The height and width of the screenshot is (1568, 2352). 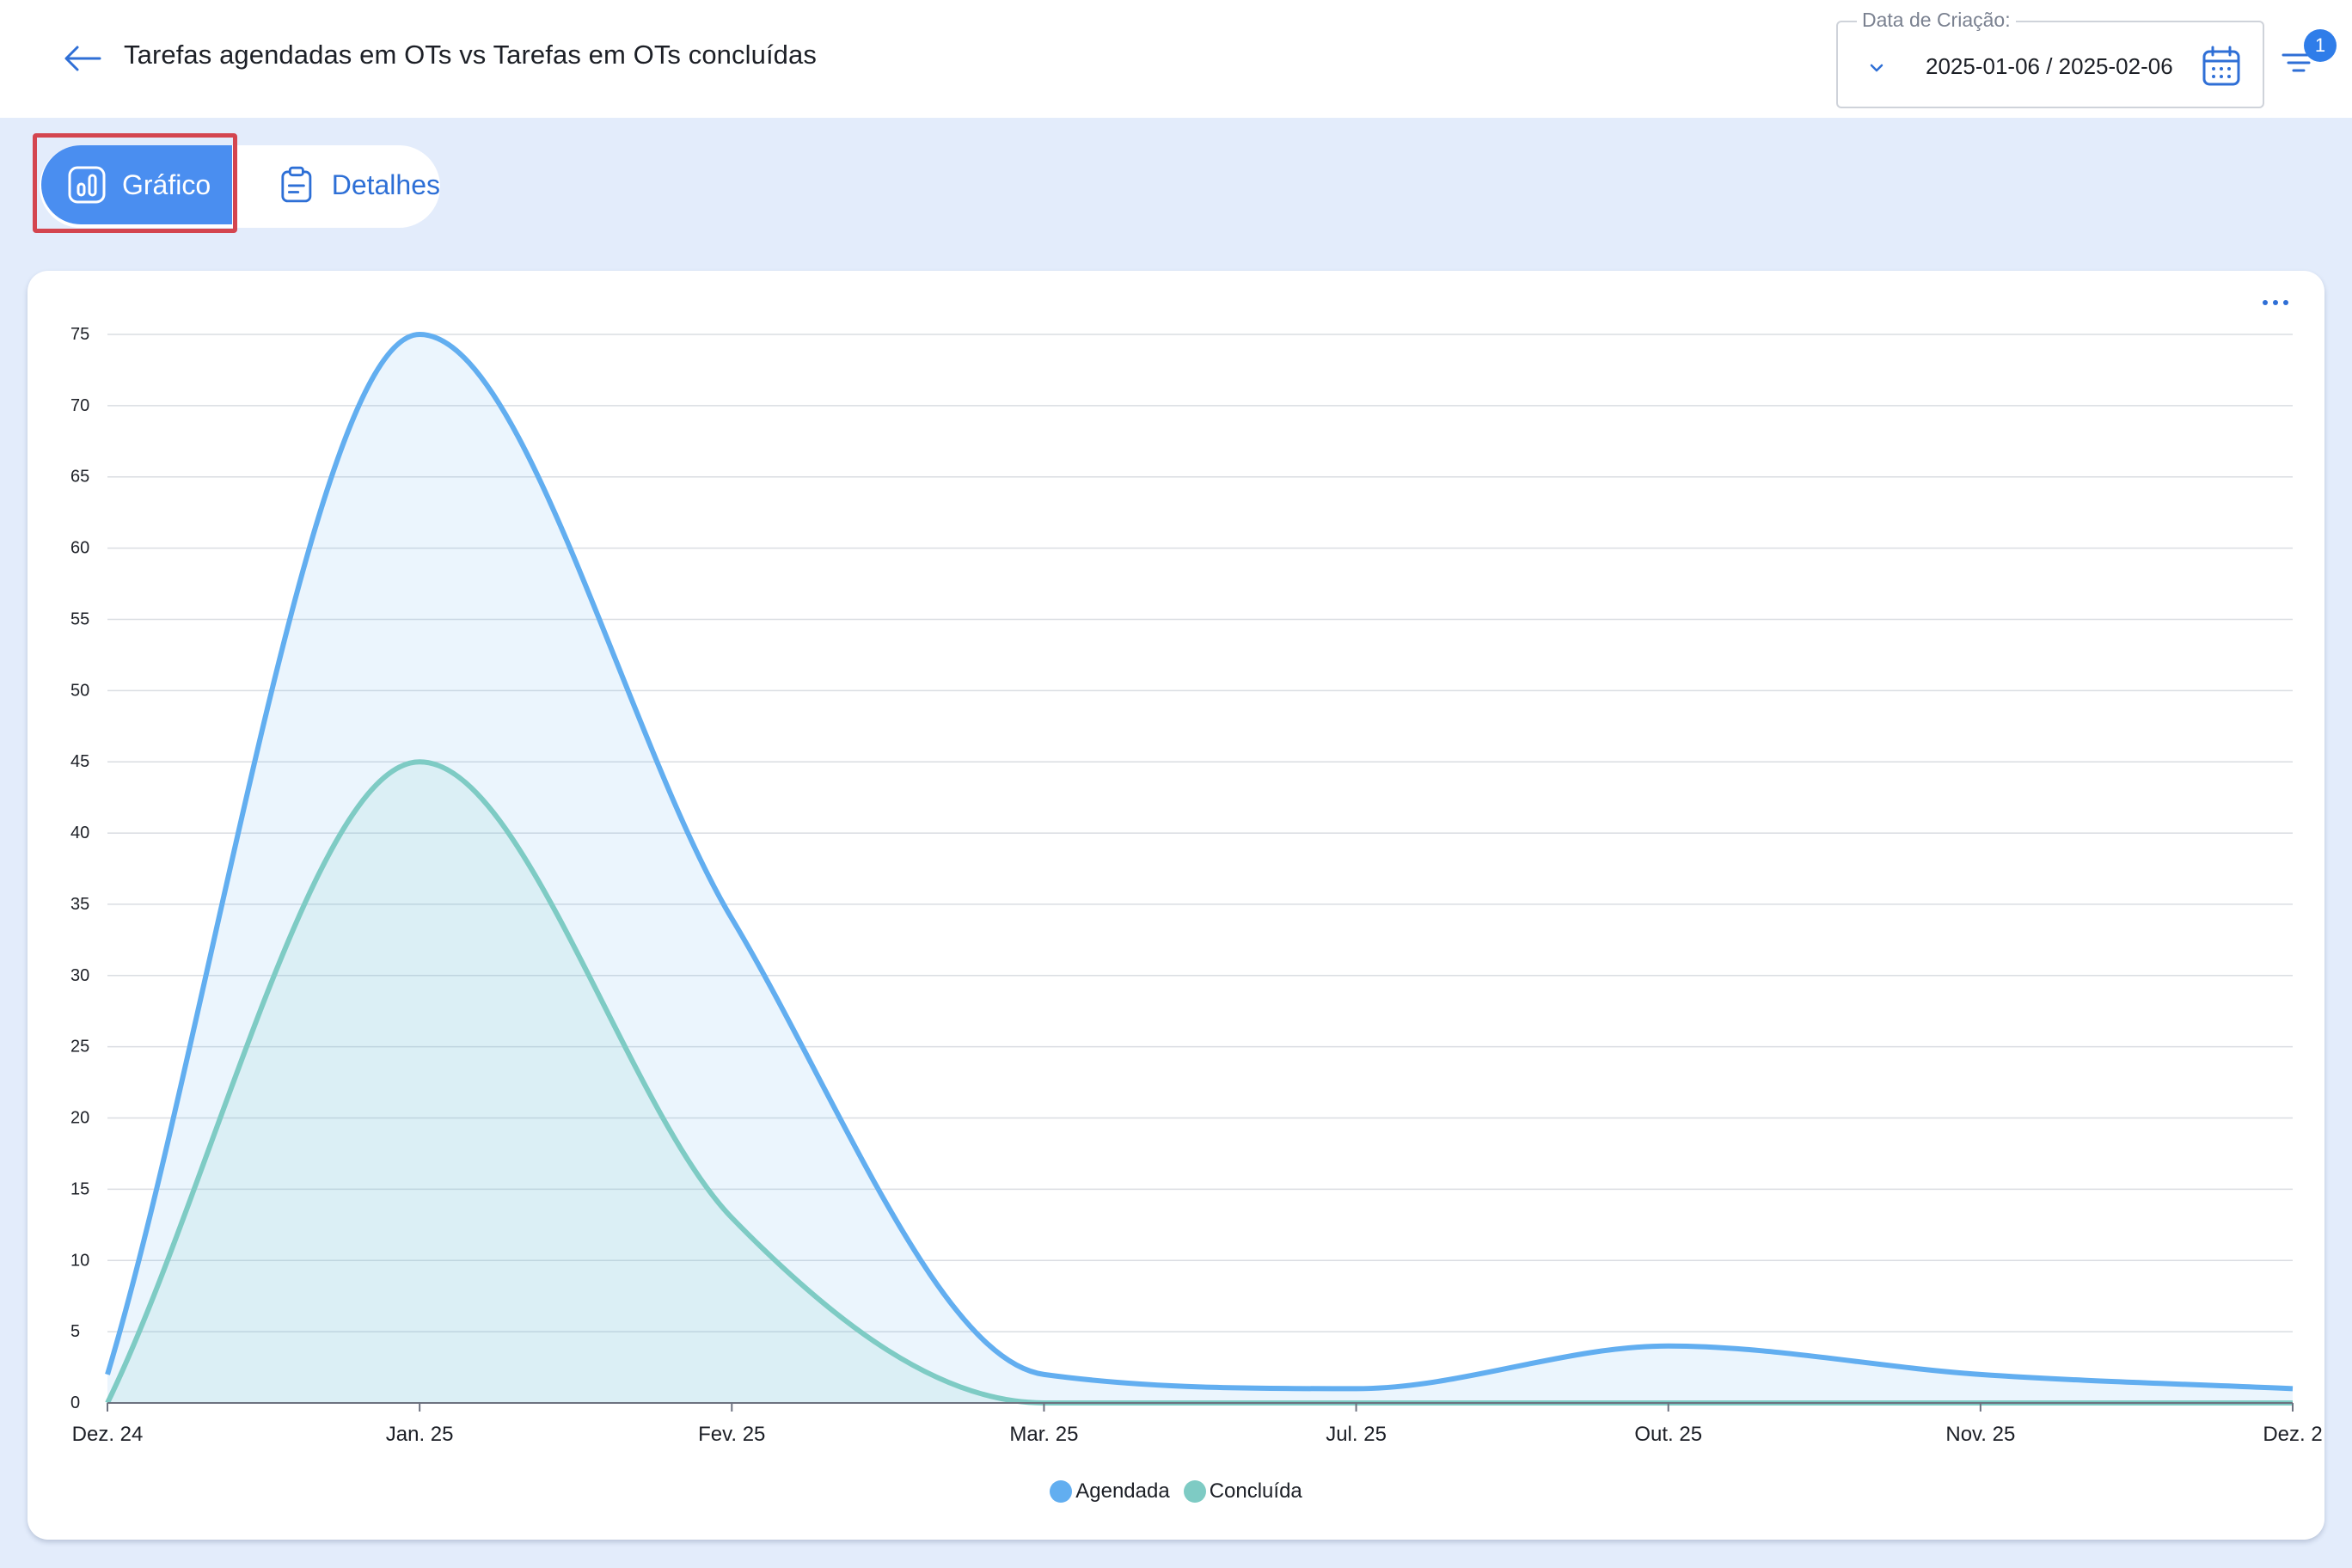 I want to click on card-menu-button, so click(x=2275, y=302).